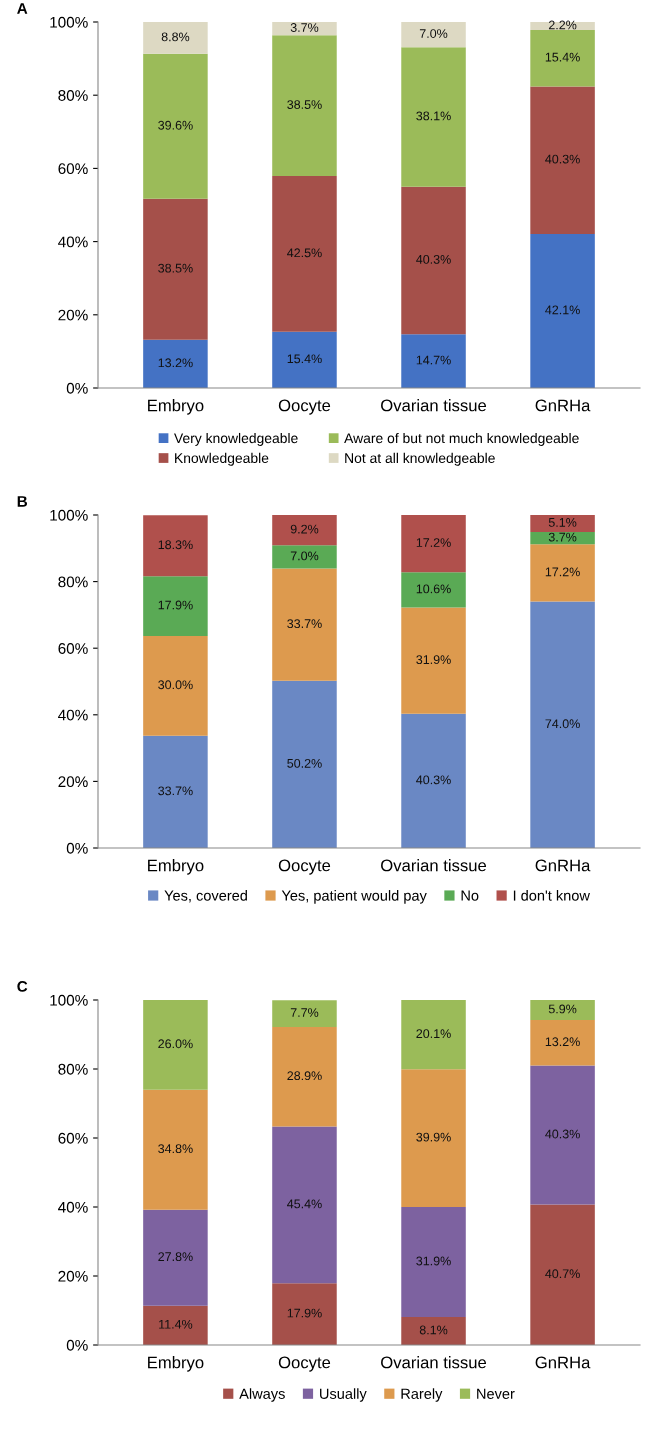  Describe the element at coordinates (262, 1395) in the screenshot. I see `legend-label: Always` at that location.